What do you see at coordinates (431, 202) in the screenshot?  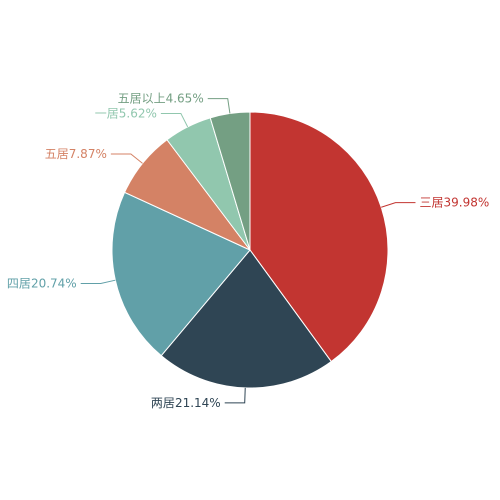 I see `slice-name: 三居` at bounding box center [431, 202].